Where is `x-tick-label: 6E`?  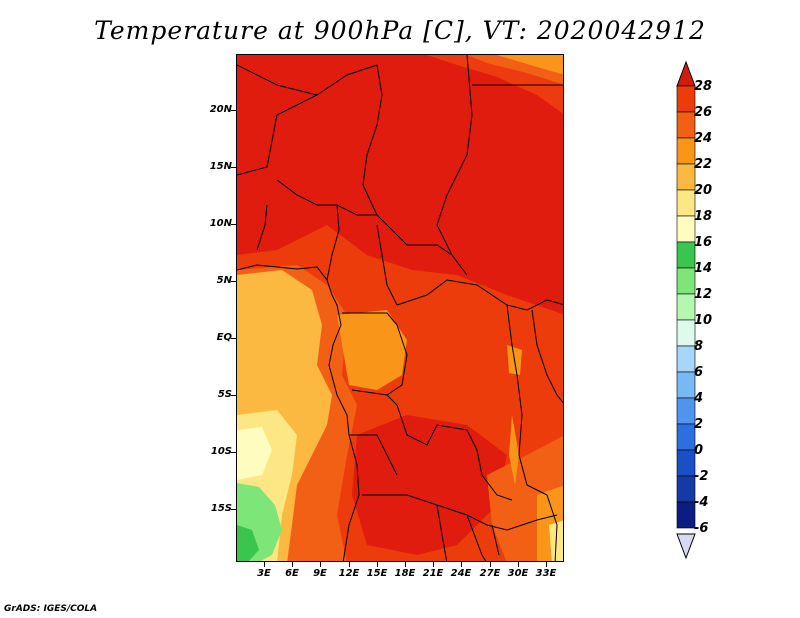 x-tick-label: 6E is located at coordinates (292, 573).